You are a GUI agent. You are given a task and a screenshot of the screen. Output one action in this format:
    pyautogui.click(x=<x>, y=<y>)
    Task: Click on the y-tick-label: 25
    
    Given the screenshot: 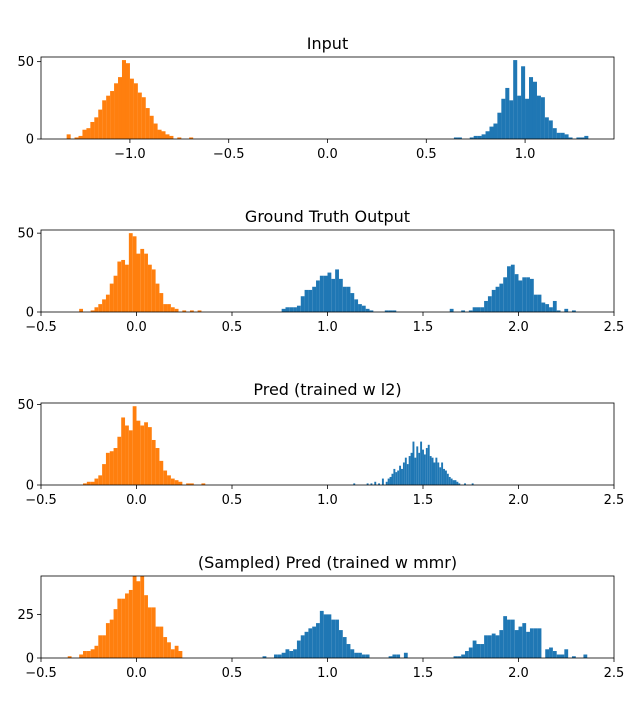 What is the action you would take?
    pyautogui.click(x=25, y=615)
    